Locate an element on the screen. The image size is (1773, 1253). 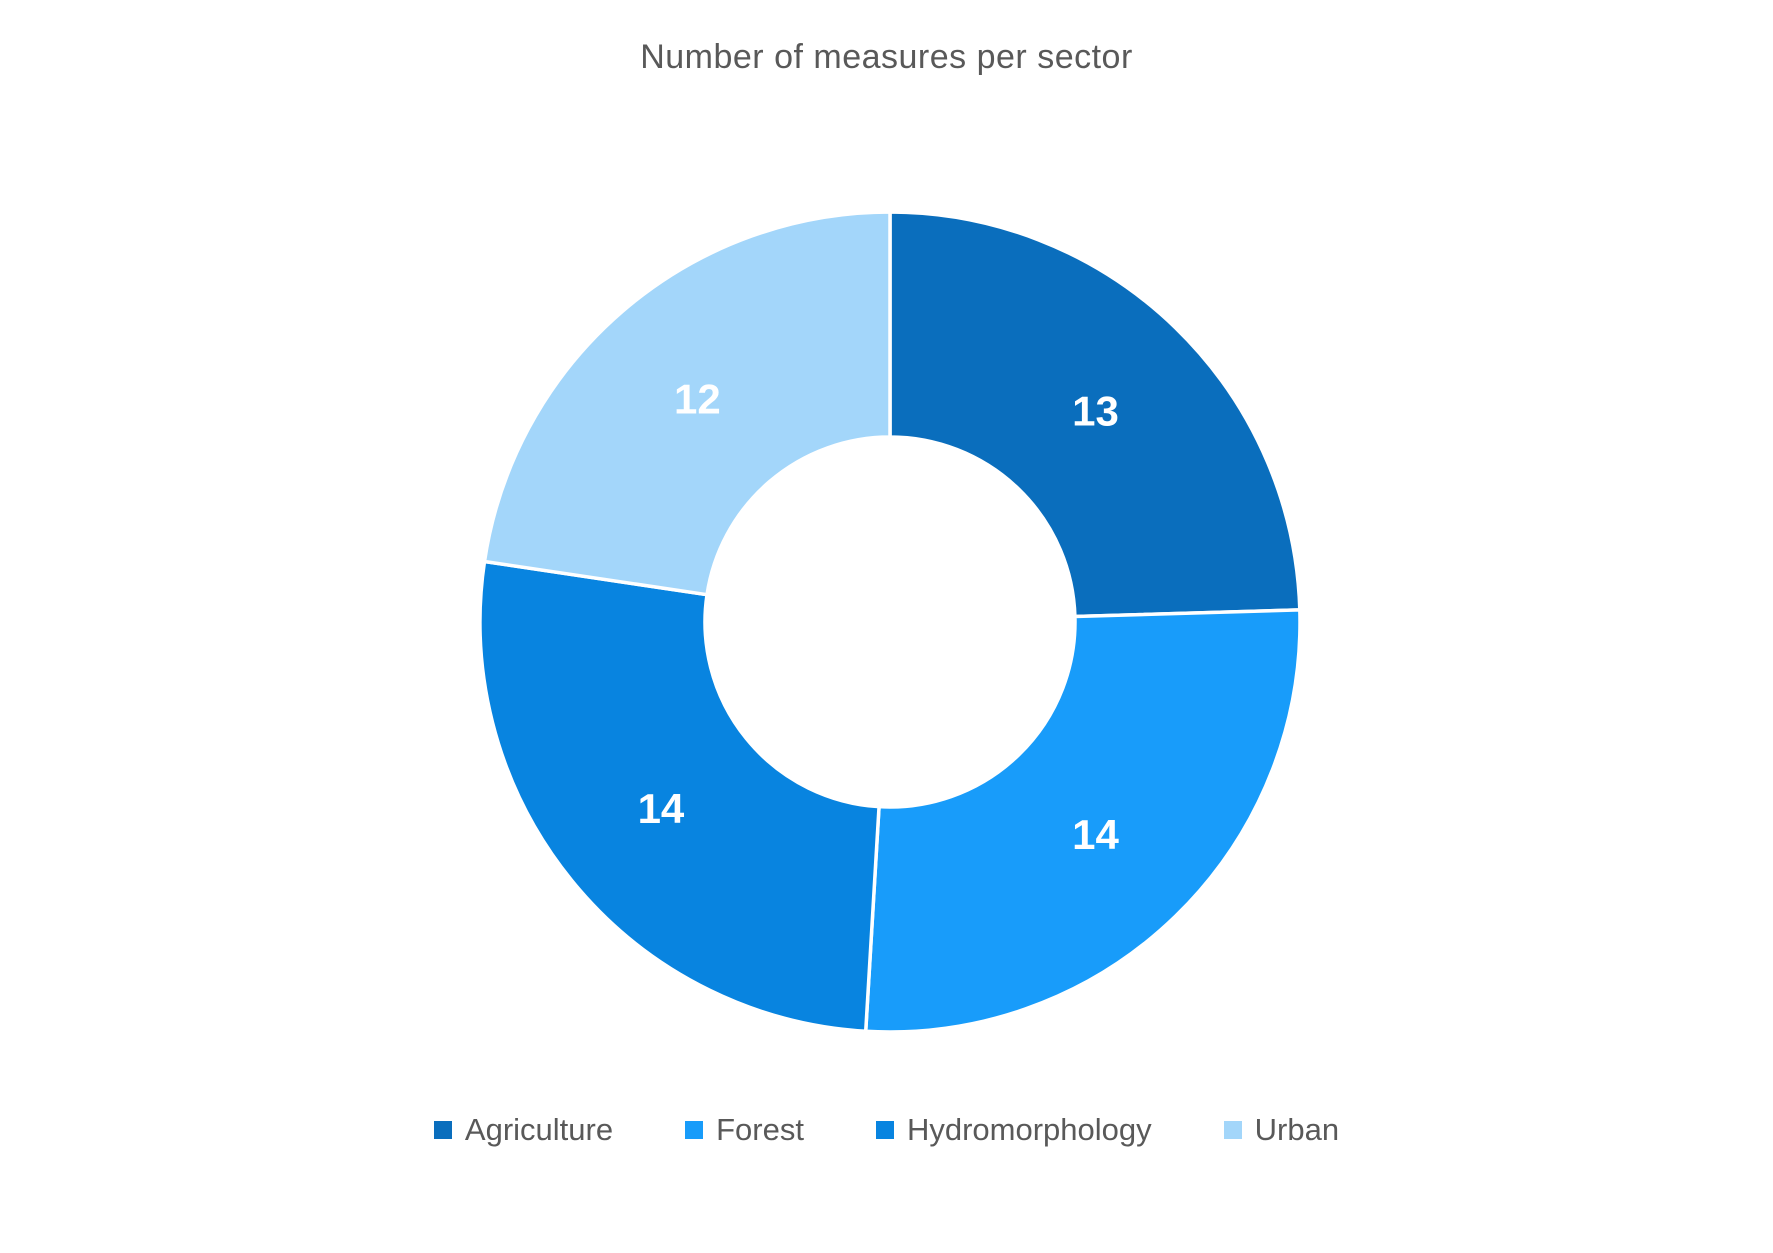
donut-slice-forest is located at coordinates (1082, 821).